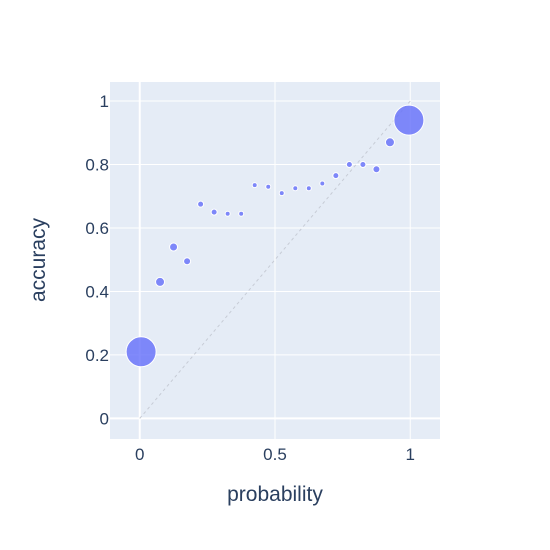 Image resolution: width=550 pixels, height=550 pixels. Describe the element at coordinates (38, 259) in the screenshot. I see `y-axis-title: accuracy` at that location.